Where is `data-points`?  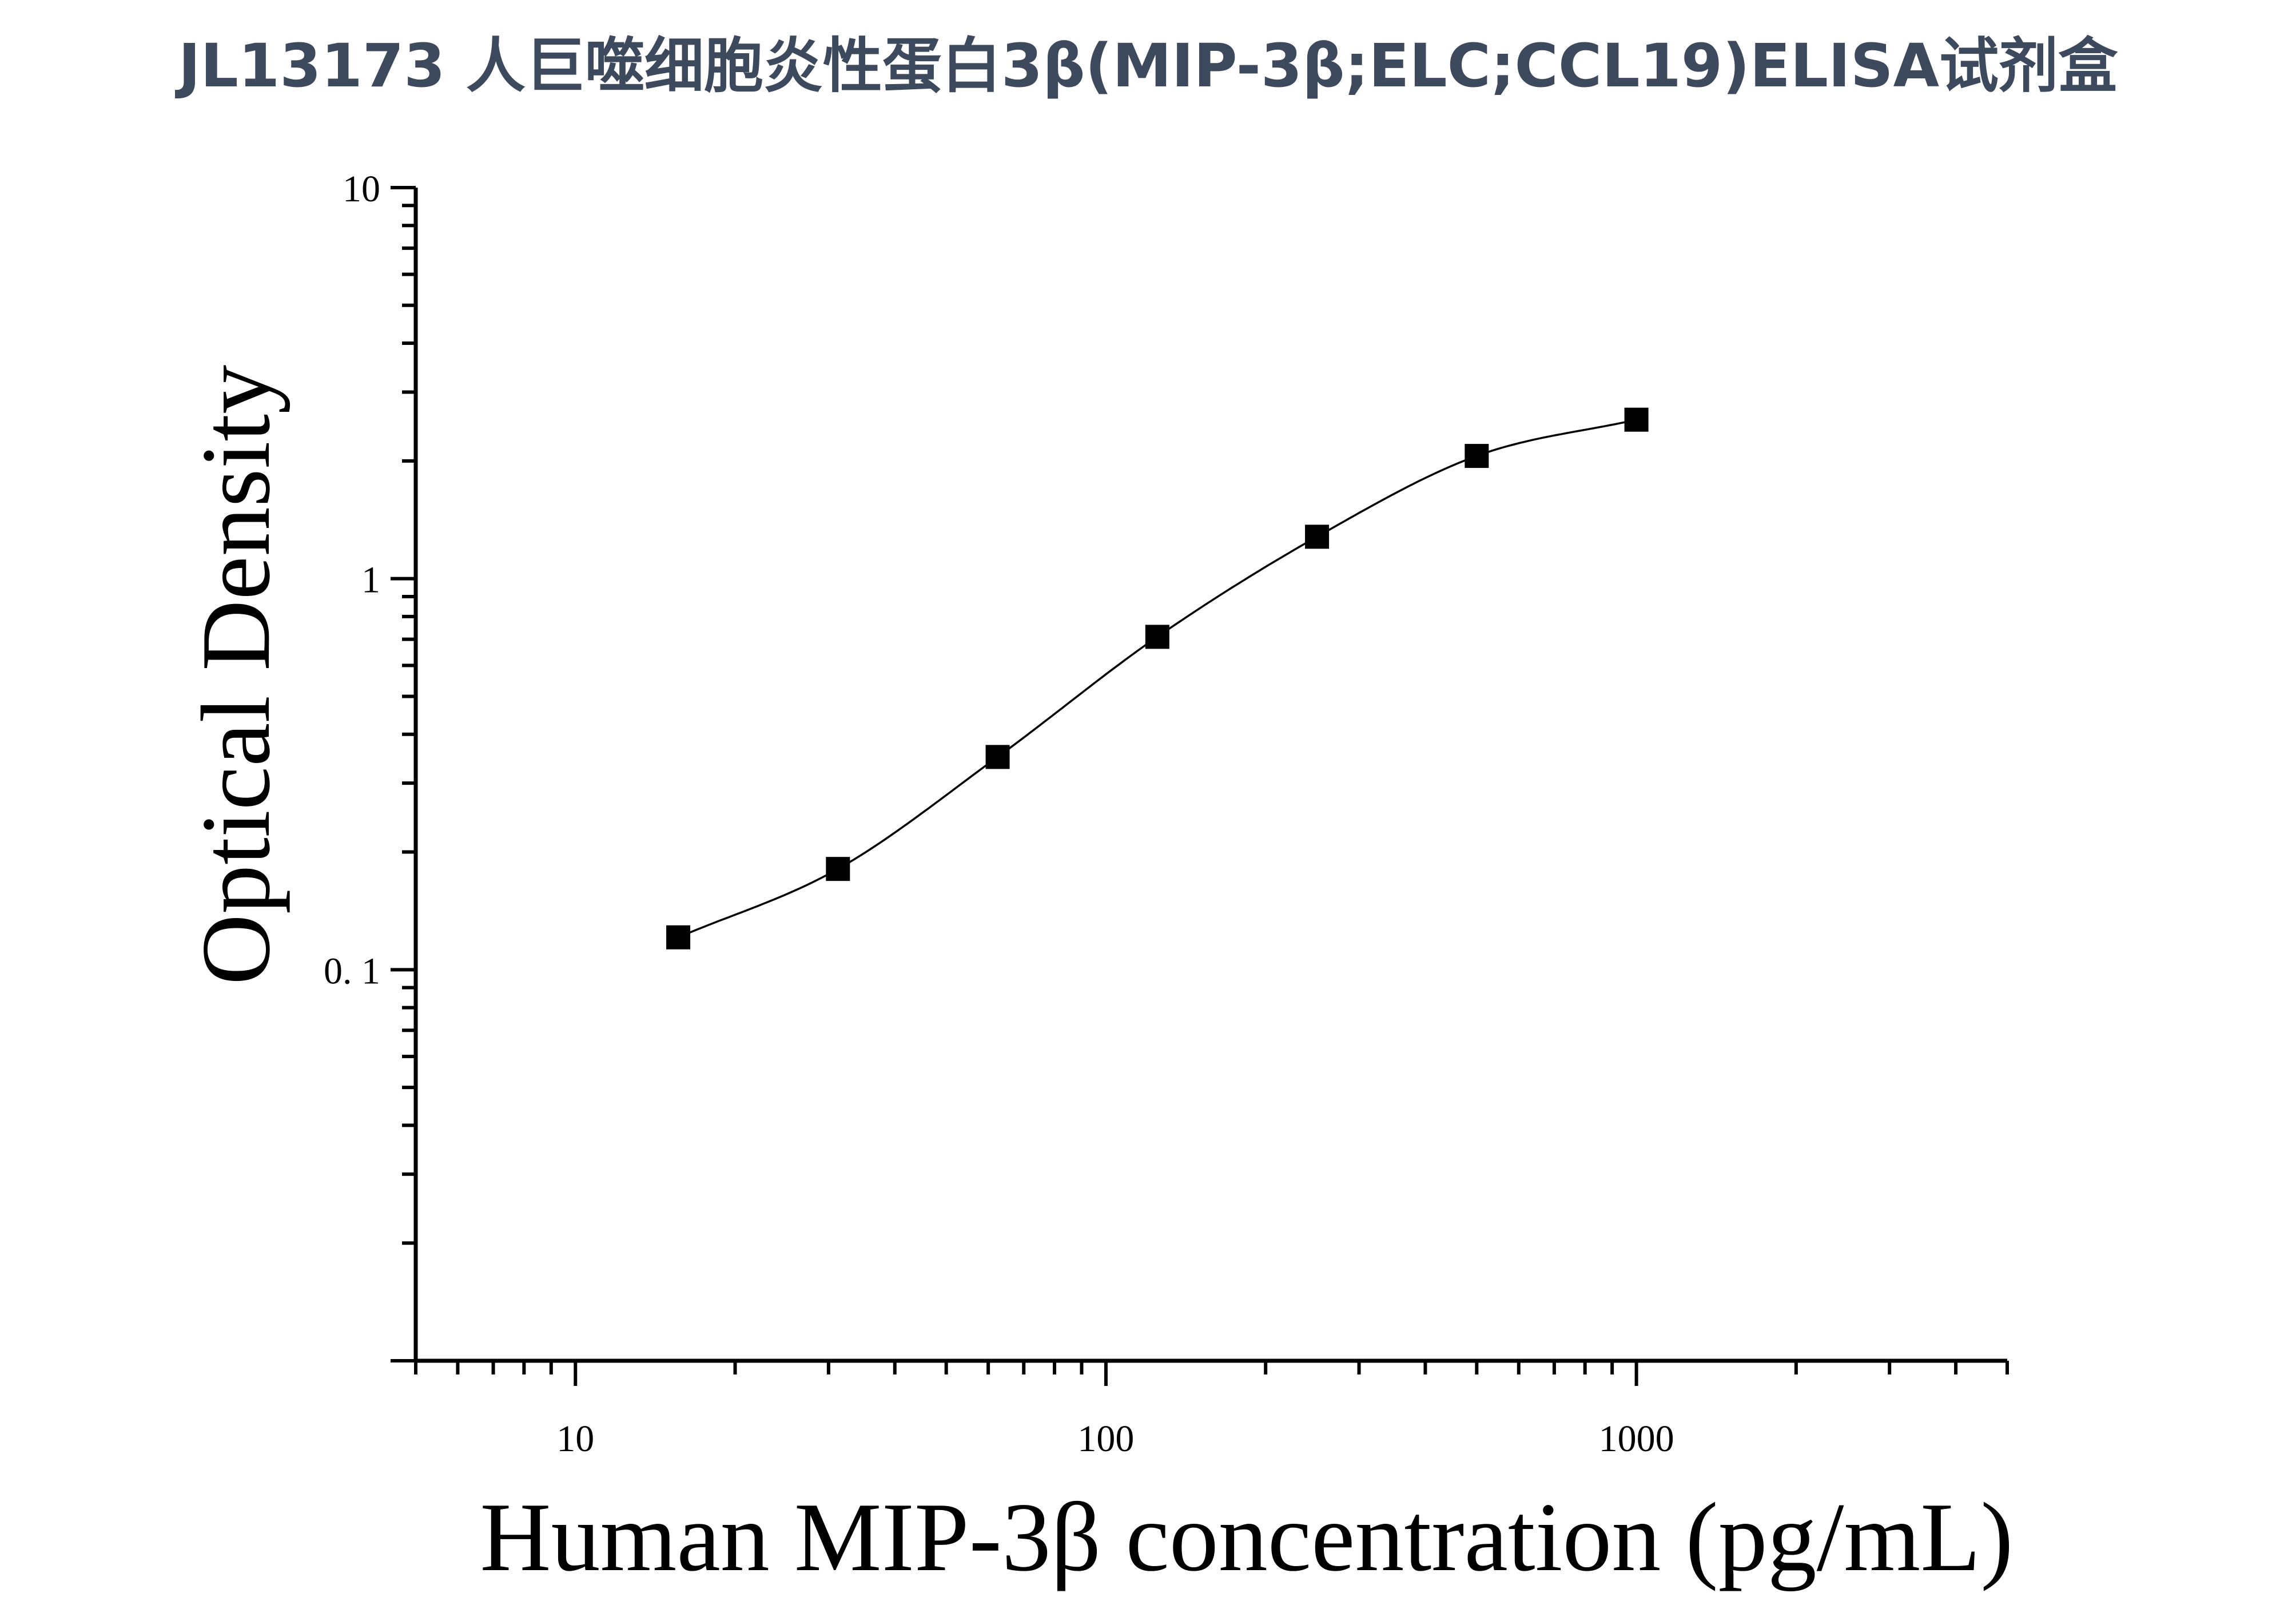 data-points is located at coordinates (1157, 678).